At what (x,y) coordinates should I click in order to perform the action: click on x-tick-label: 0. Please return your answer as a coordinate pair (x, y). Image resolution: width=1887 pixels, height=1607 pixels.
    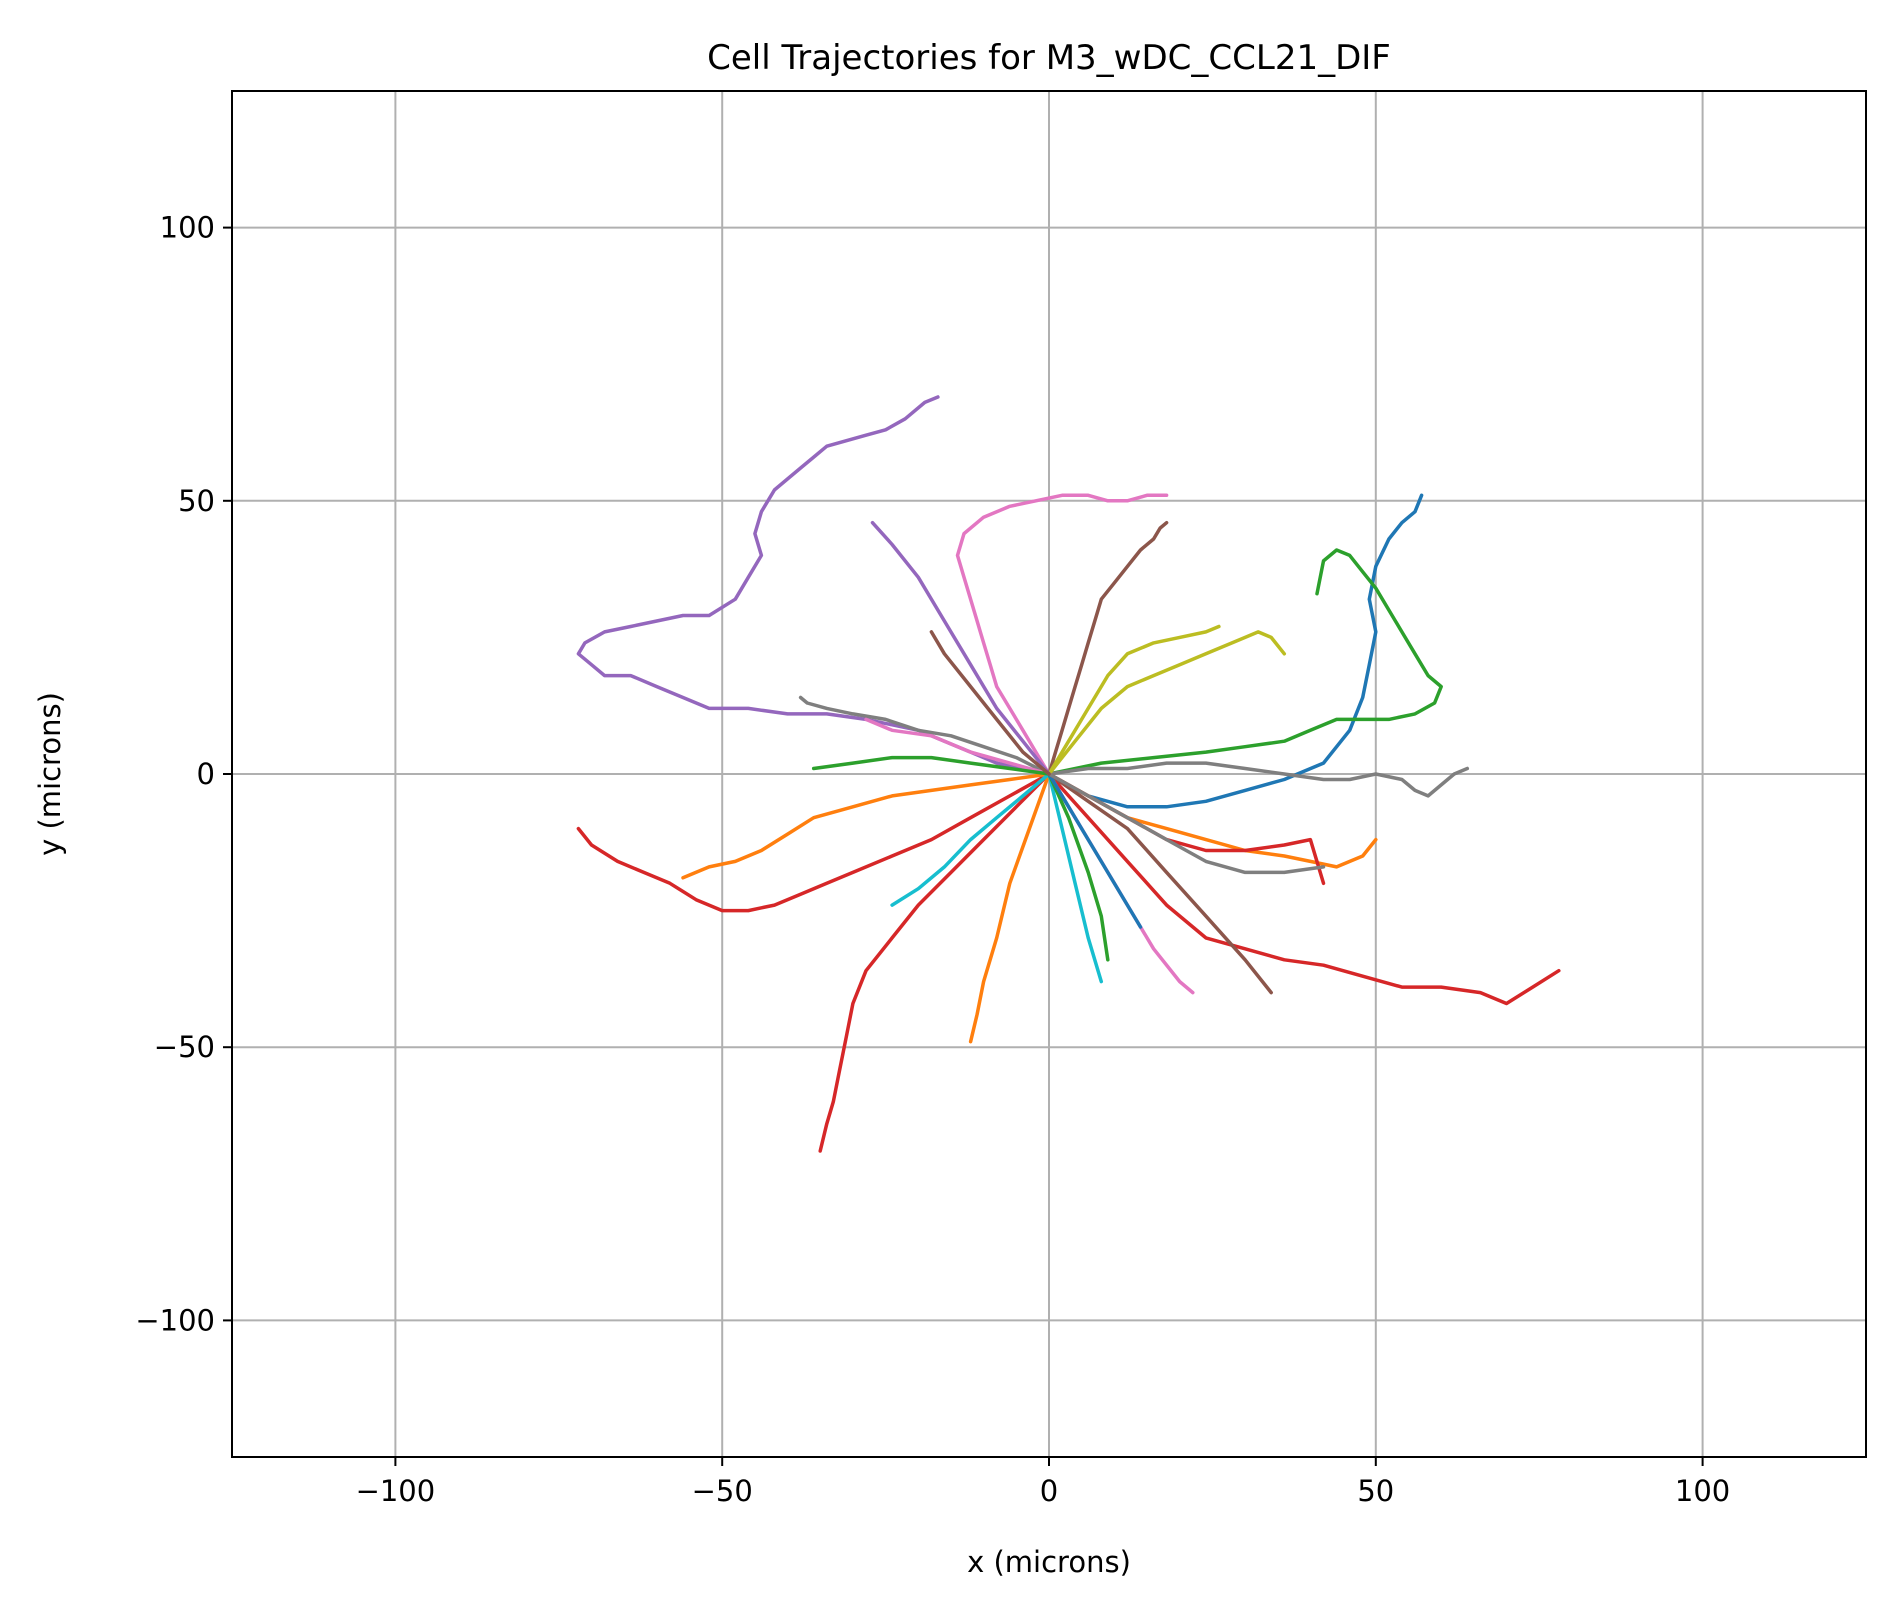
    Looking at the image, I should click on (1049, 1491).